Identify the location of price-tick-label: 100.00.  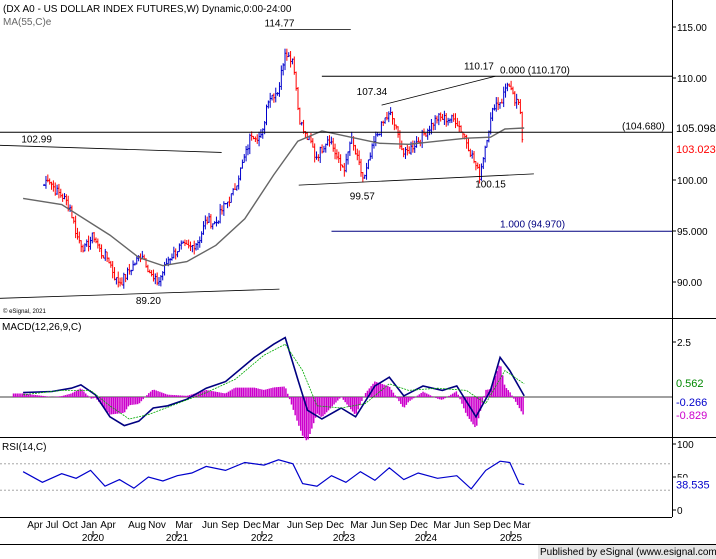
(692, 181).